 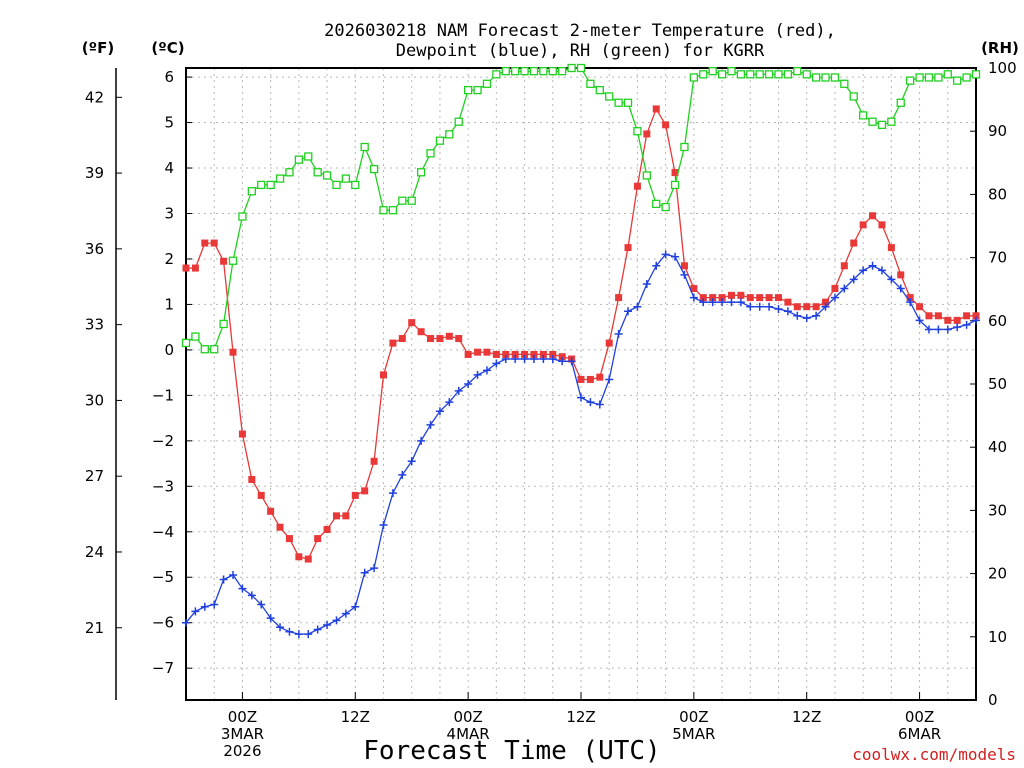 What do you see at coordinates (1002, 68) in the screenshot?
I see `rh-tick-label: 100` at bounding box center [1002, 68].